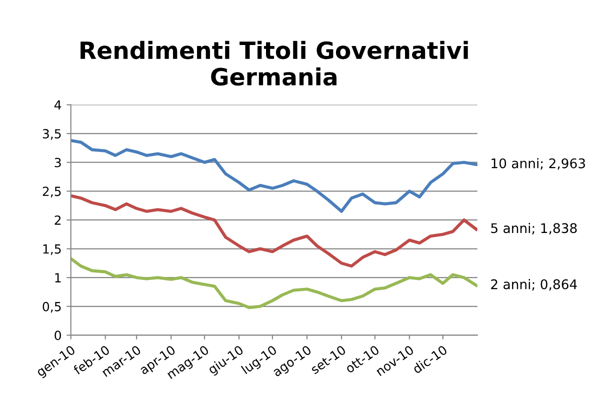  Describe the element at coordinates (51, 192) in the screenshot. I see `y-tick-label: 2,5` at that location.